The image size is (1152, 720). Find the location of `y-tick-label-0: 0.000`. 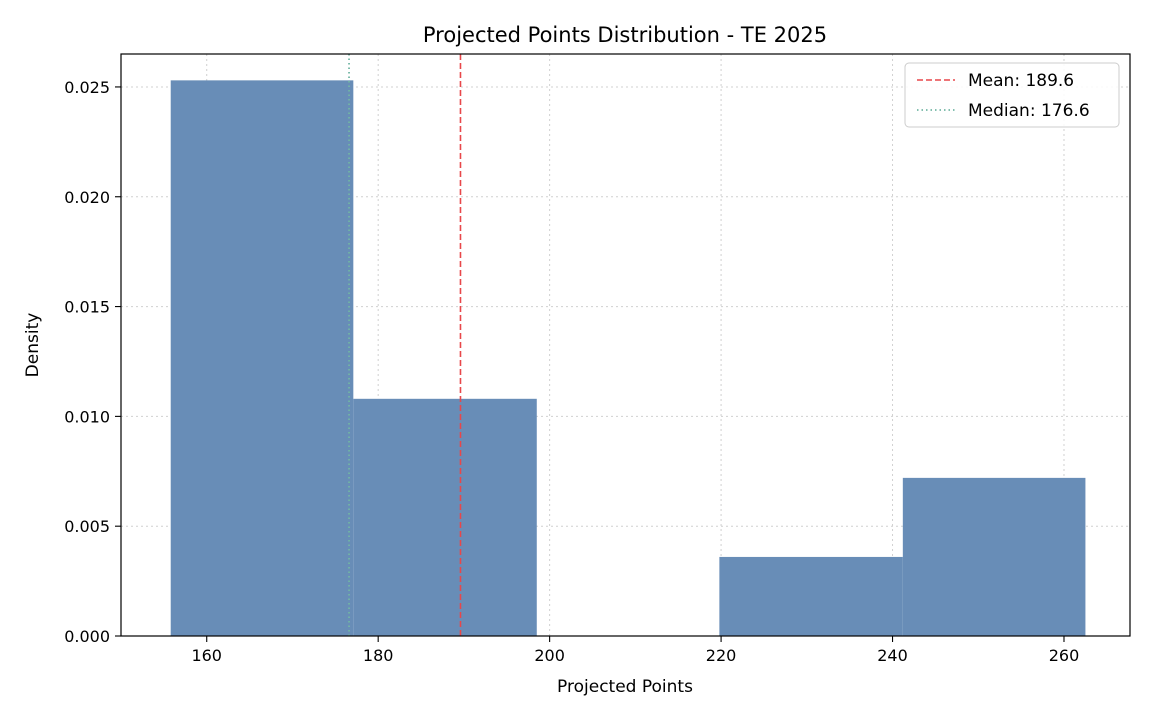

y-tick-label-0: 0.000 is located at coordinates (87, 636).